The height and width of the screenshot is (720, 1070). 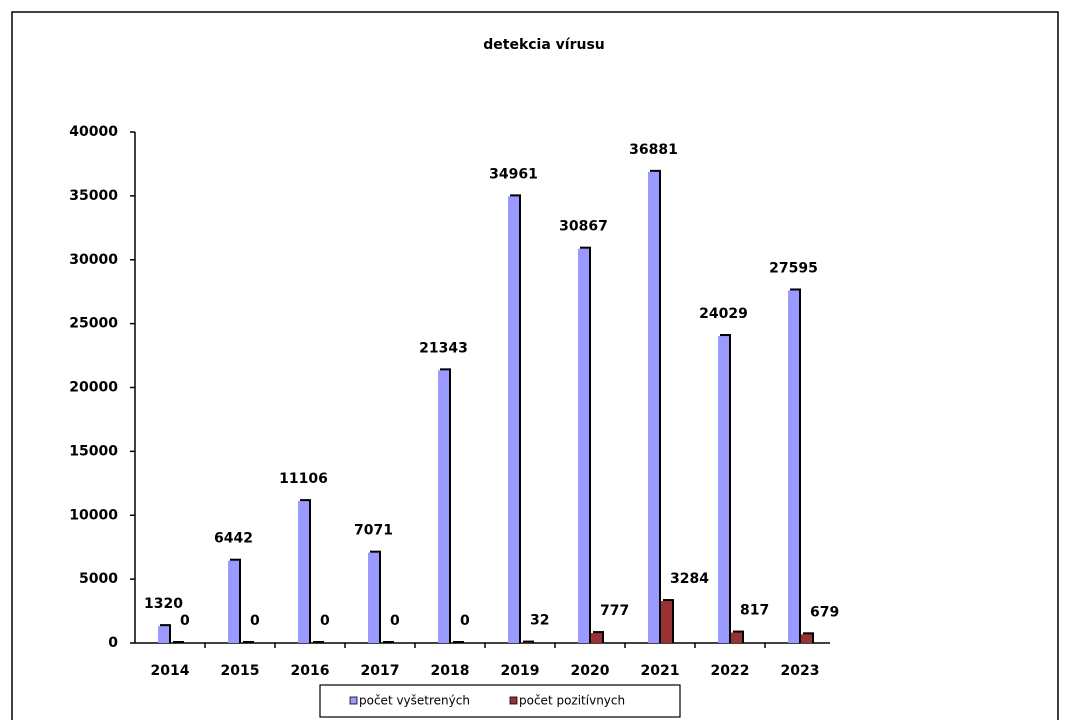 What do you see at coordinates (310, 671) in the screenshot?
I see `x-tick-label: 2016` at bounding box center [310, 671].